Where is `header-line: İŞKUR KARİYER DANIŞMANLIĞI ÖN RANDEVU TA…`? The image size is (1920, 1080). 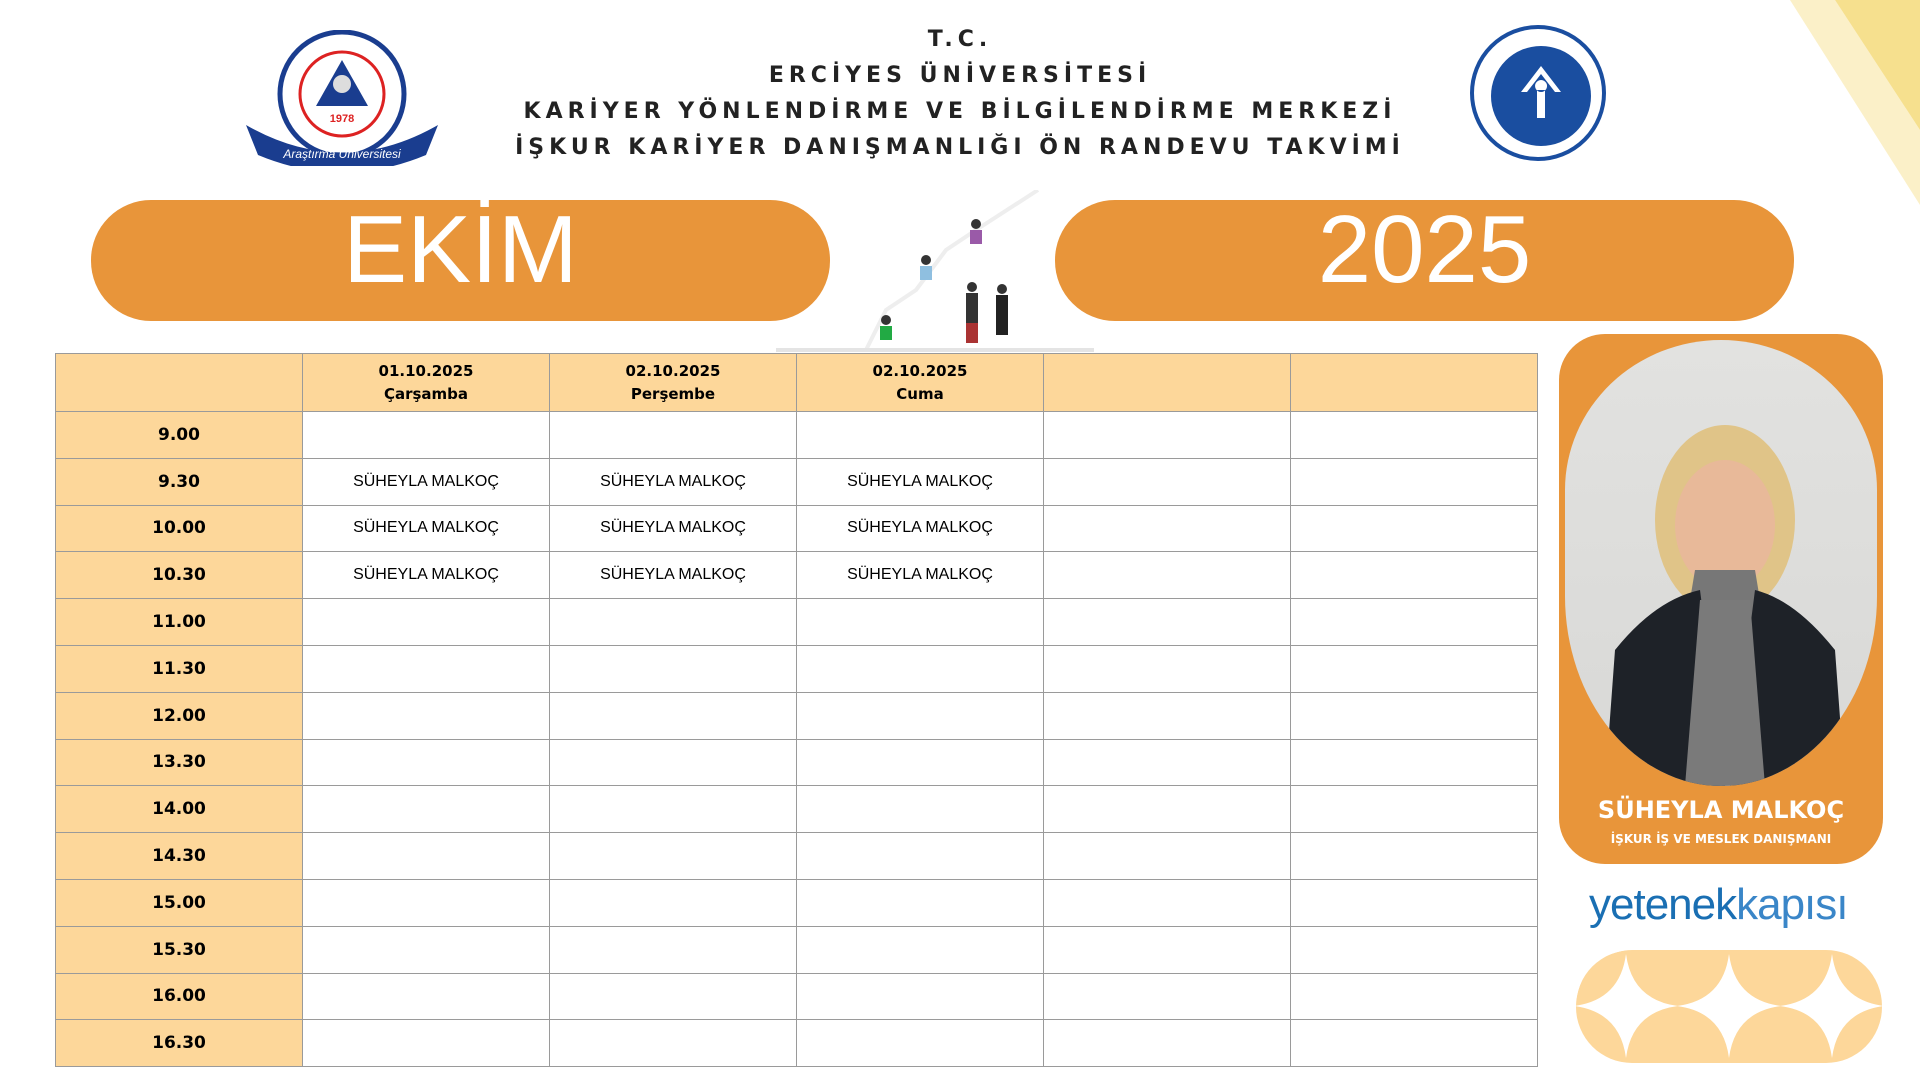
header-line: İŞKUR KARİYER DANIŞMANLIĞI ÖN RANDEVU TA… is located at coordinates (960, 147).